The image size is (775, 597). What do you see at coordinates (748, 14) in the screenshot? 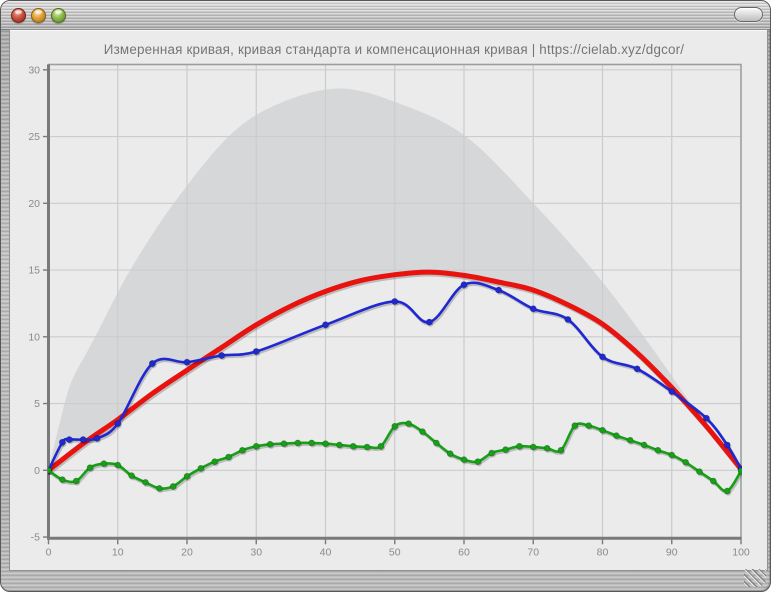
I see `toolbar-toggle-icon` at bounding box center [748, 14].